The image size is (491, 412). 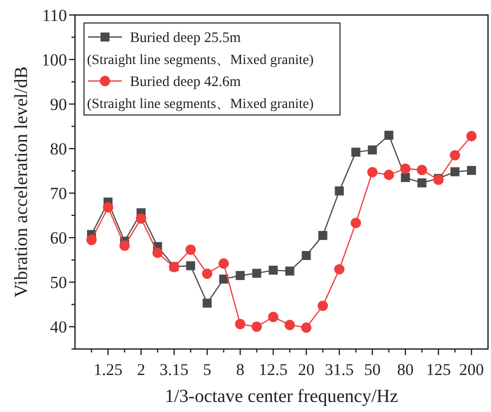 What do you see at coordinates (58, 149) in the screenshot?
I see `y-tick-label: 80` at bounding box center [58, 149].